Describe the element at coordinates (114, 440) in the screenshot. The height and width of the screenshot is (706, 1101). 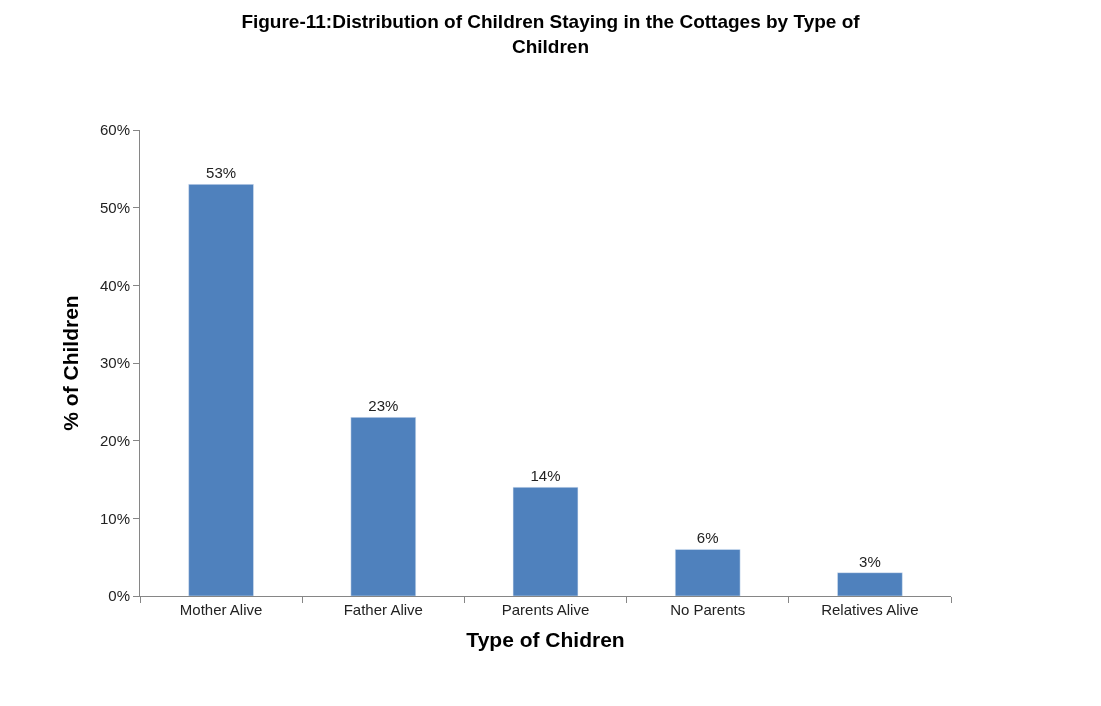
I see `y-tick-label: 20%` at that location.